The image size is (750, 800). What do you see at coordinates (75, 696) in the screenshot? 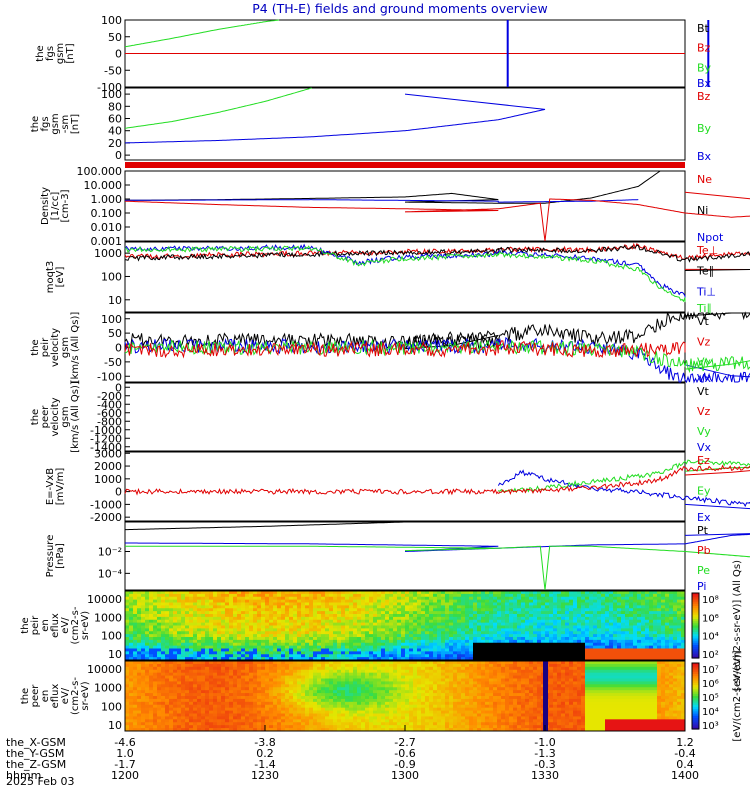
I see `y-axis-label-line: (cm2-s-` at bounding box center [75, 696].